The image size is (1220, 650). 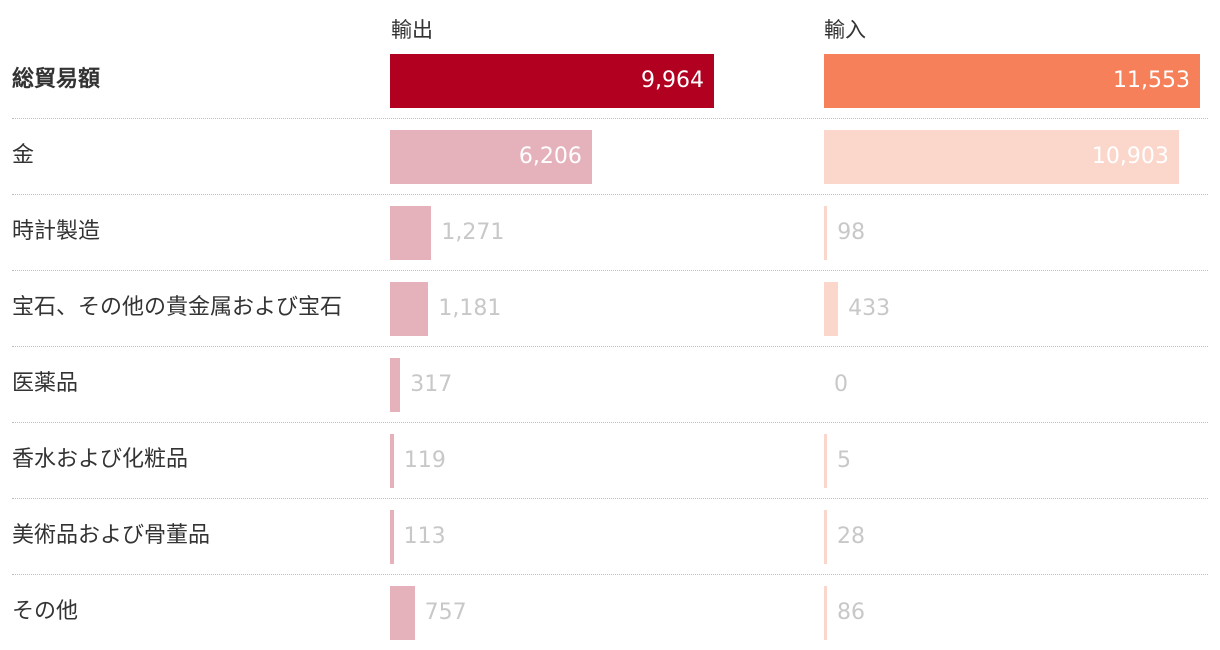 What do you see at coordinates (610, 156) in the screenshot?
I see `chart-row: 金 6,206 10,903` at bounding box center [610, 156].